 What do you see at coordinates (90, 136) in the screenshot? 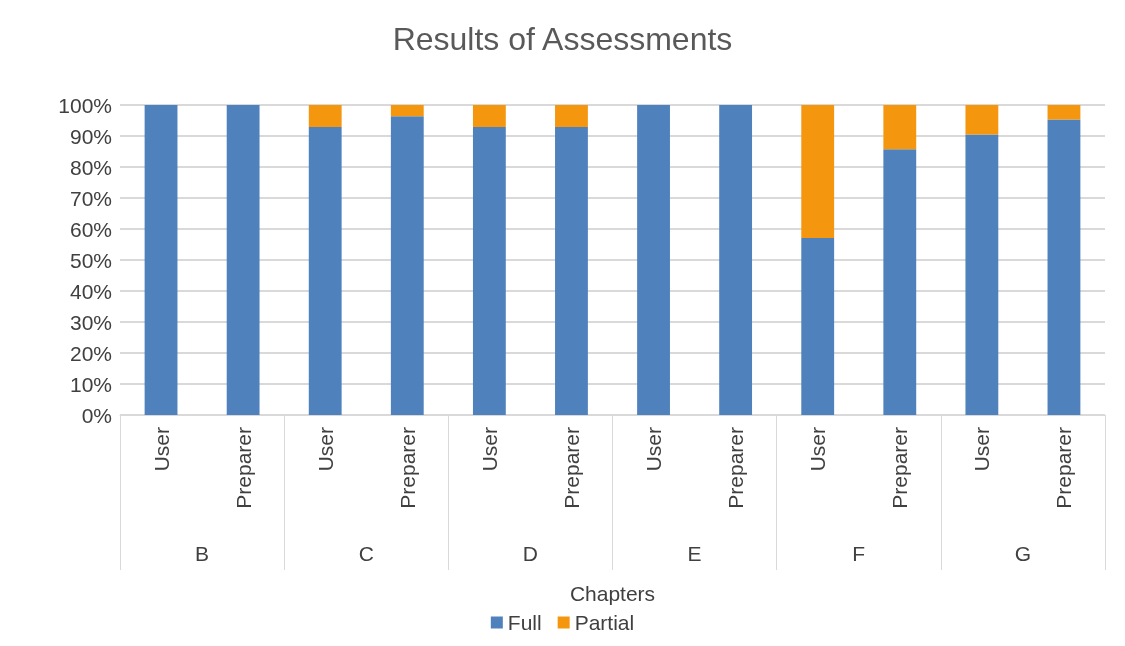
I see `y-tick-label: 90%` at bounding box center [90, 136].